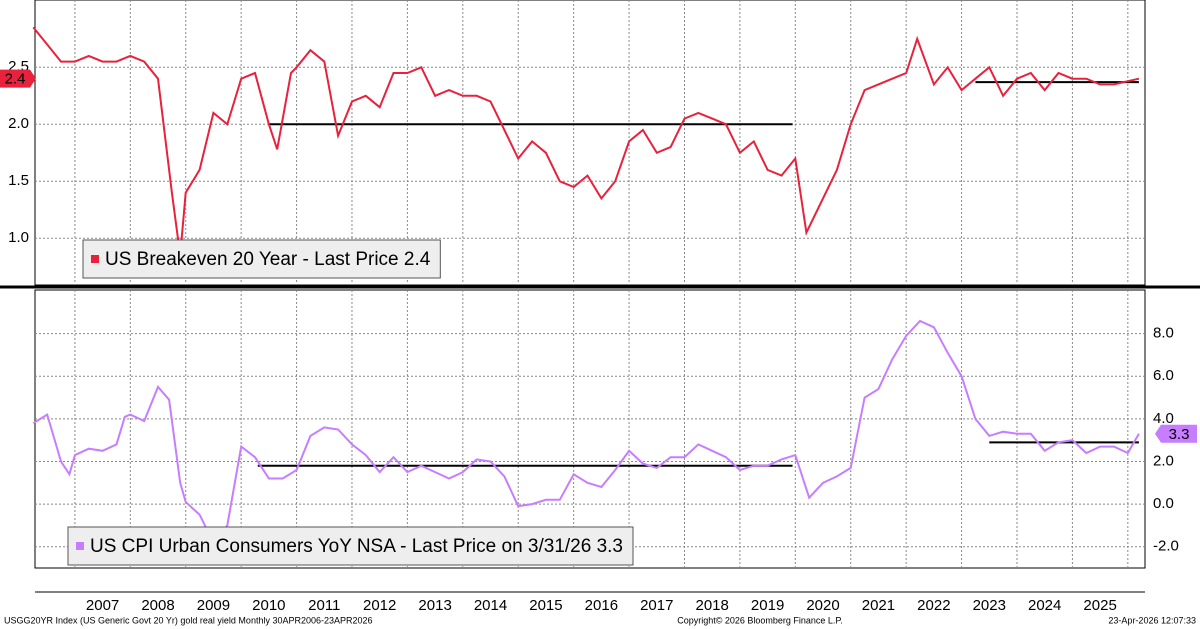  What do you see at coordinates (213, 605) in the screenshot?
I see `x-tick-label: 2009` at bounding box center [213, 605].